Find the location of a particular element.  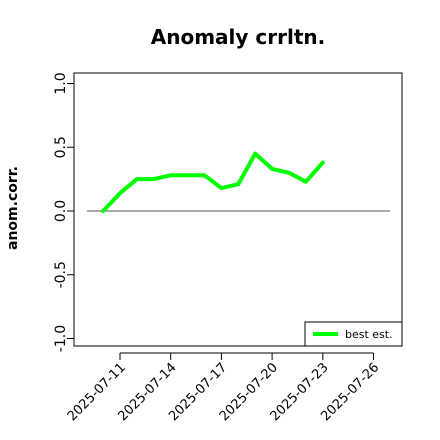

chart-title: Anomaly crrltn. is located at coordinates (238, 37).